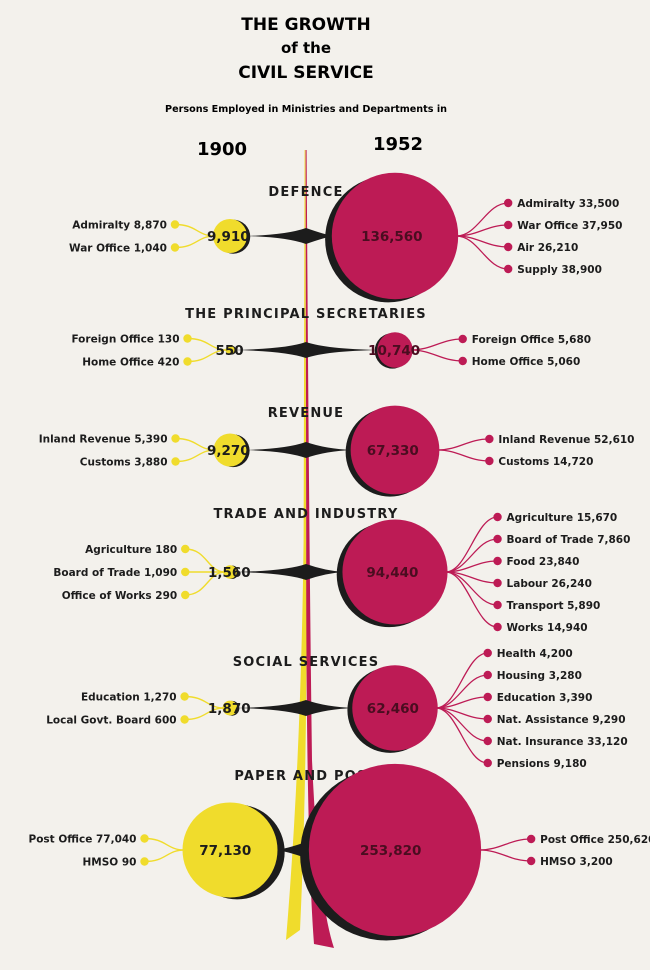 The height and width of the screenshot is (970, 650). Describe the element at coordinates (487, 675) in the screenshot. I see `dot-1952-social-services-housing` at that location.